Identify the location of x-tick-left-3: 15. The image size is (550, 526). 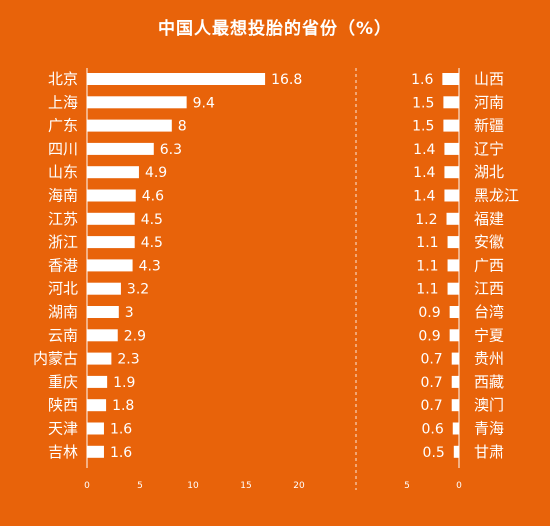
(245, 486).